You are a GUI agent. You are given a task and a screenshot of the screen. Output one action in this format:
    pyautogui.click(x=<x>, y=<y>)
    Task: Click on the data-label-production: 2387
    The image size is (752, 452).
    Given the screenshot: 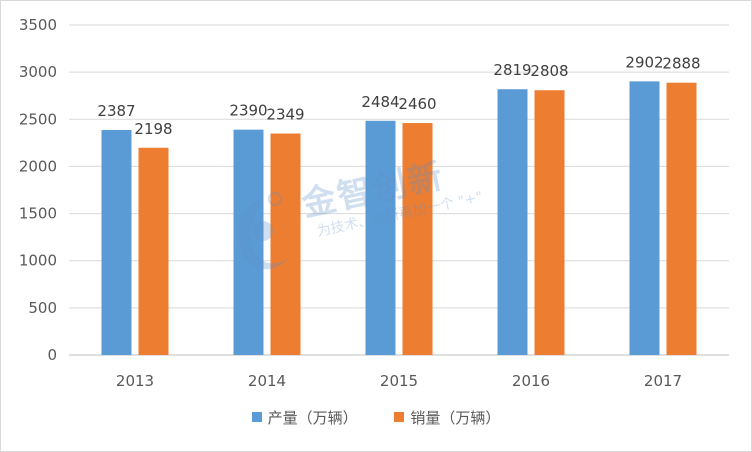 What is the action you would take?
    pyautogui.click(x=116, y=111)
    